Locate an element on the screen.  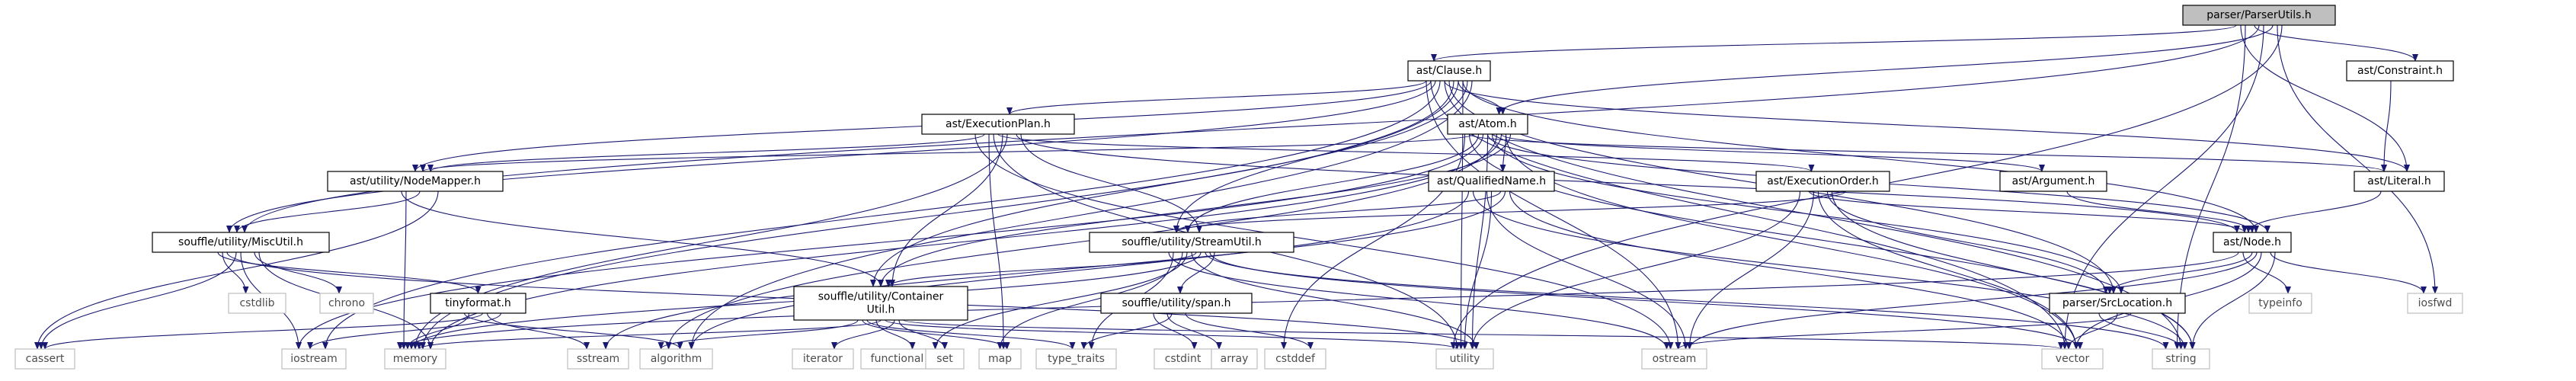
node-ast-literal: ast/Literal.h is located at coordinates (2399, 181).